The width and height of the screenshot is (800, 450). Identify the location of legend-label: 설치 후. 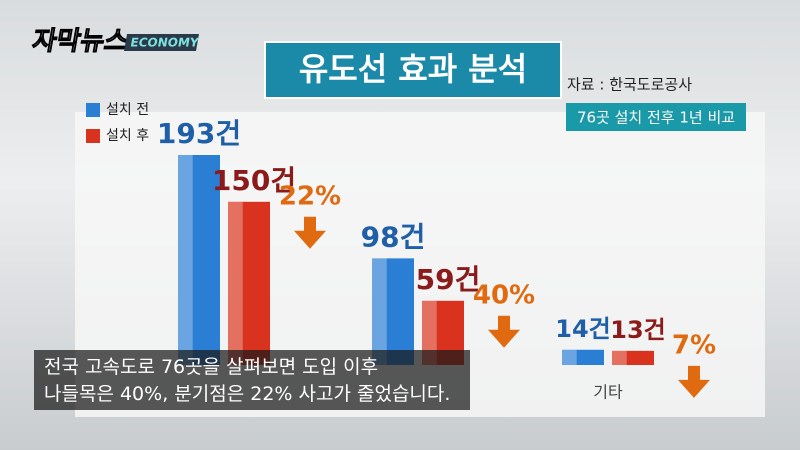
(127, 136).